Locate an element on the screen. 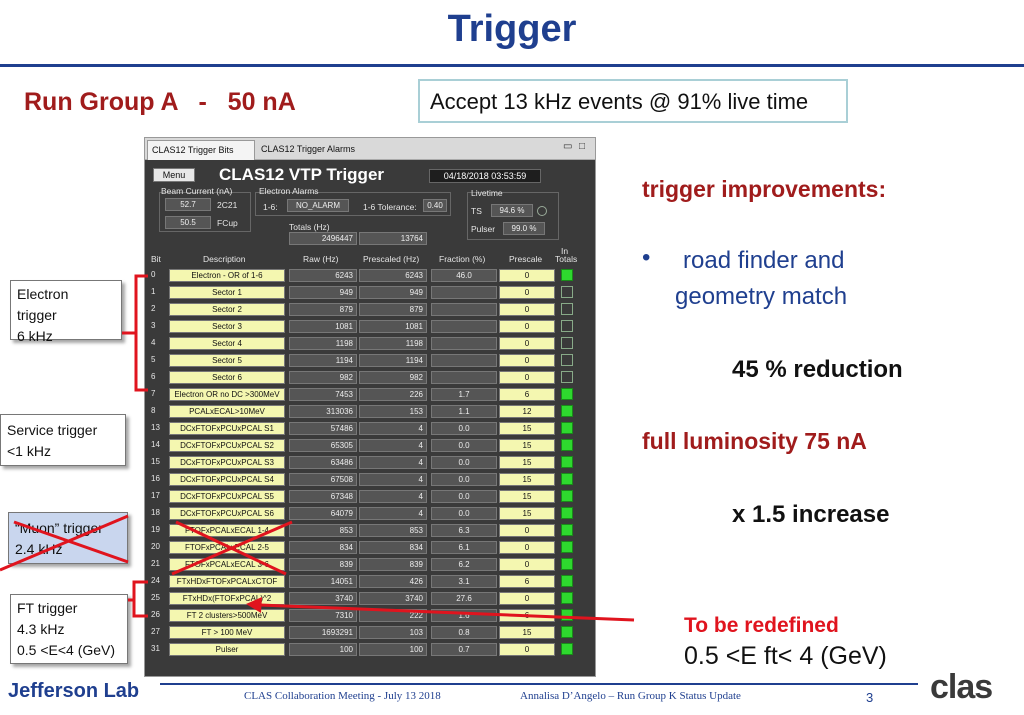 The width and height of the screenshot is (1024, 715). alarms-16-label: 1-6: is located at coordinates (270, 207).